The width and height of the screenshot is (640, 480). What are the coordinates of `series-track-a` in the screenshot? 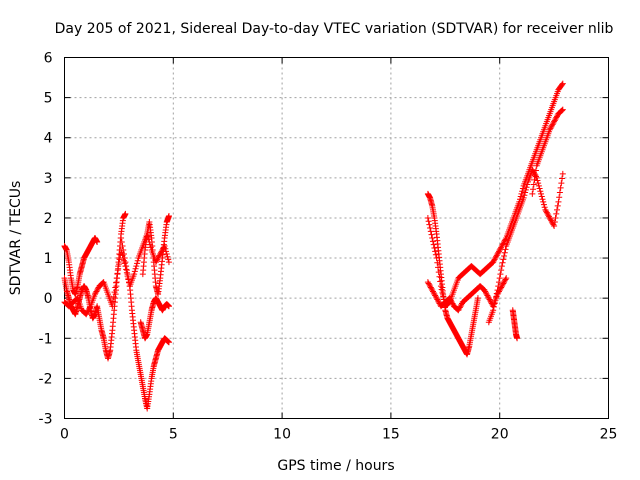 It's located at (81, 266).